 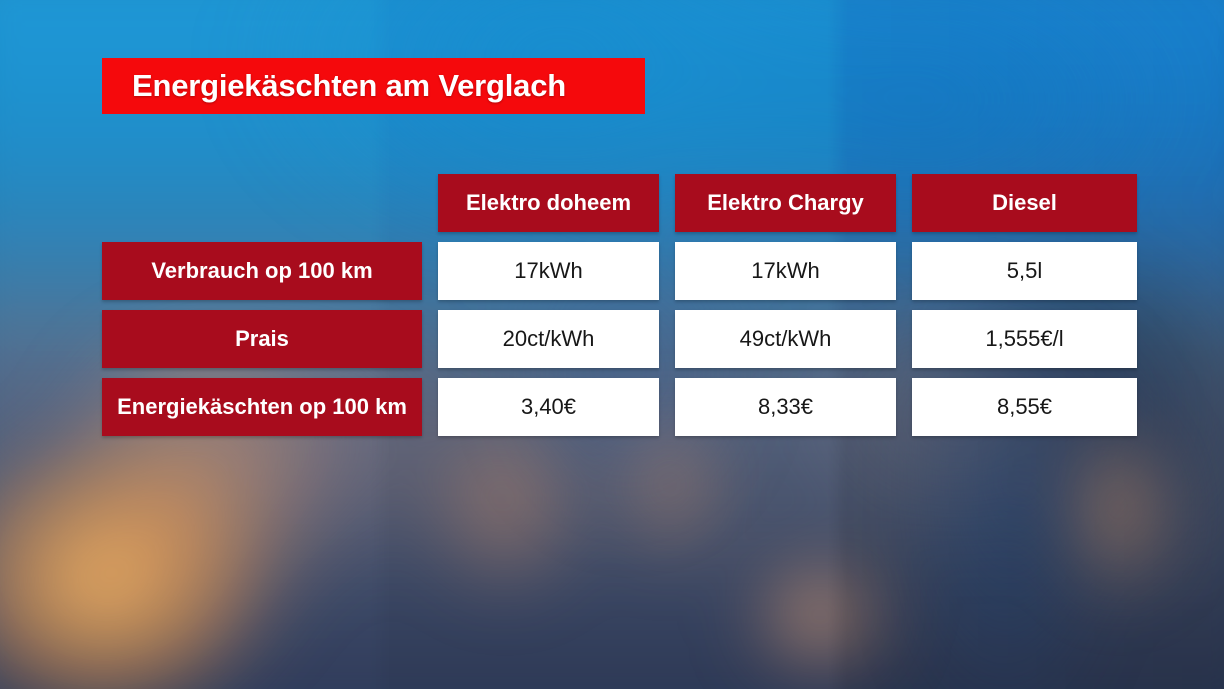 I want to click on cell-prais-elektro-doheem: 20ct/kWh, so click(x=548, y=339).